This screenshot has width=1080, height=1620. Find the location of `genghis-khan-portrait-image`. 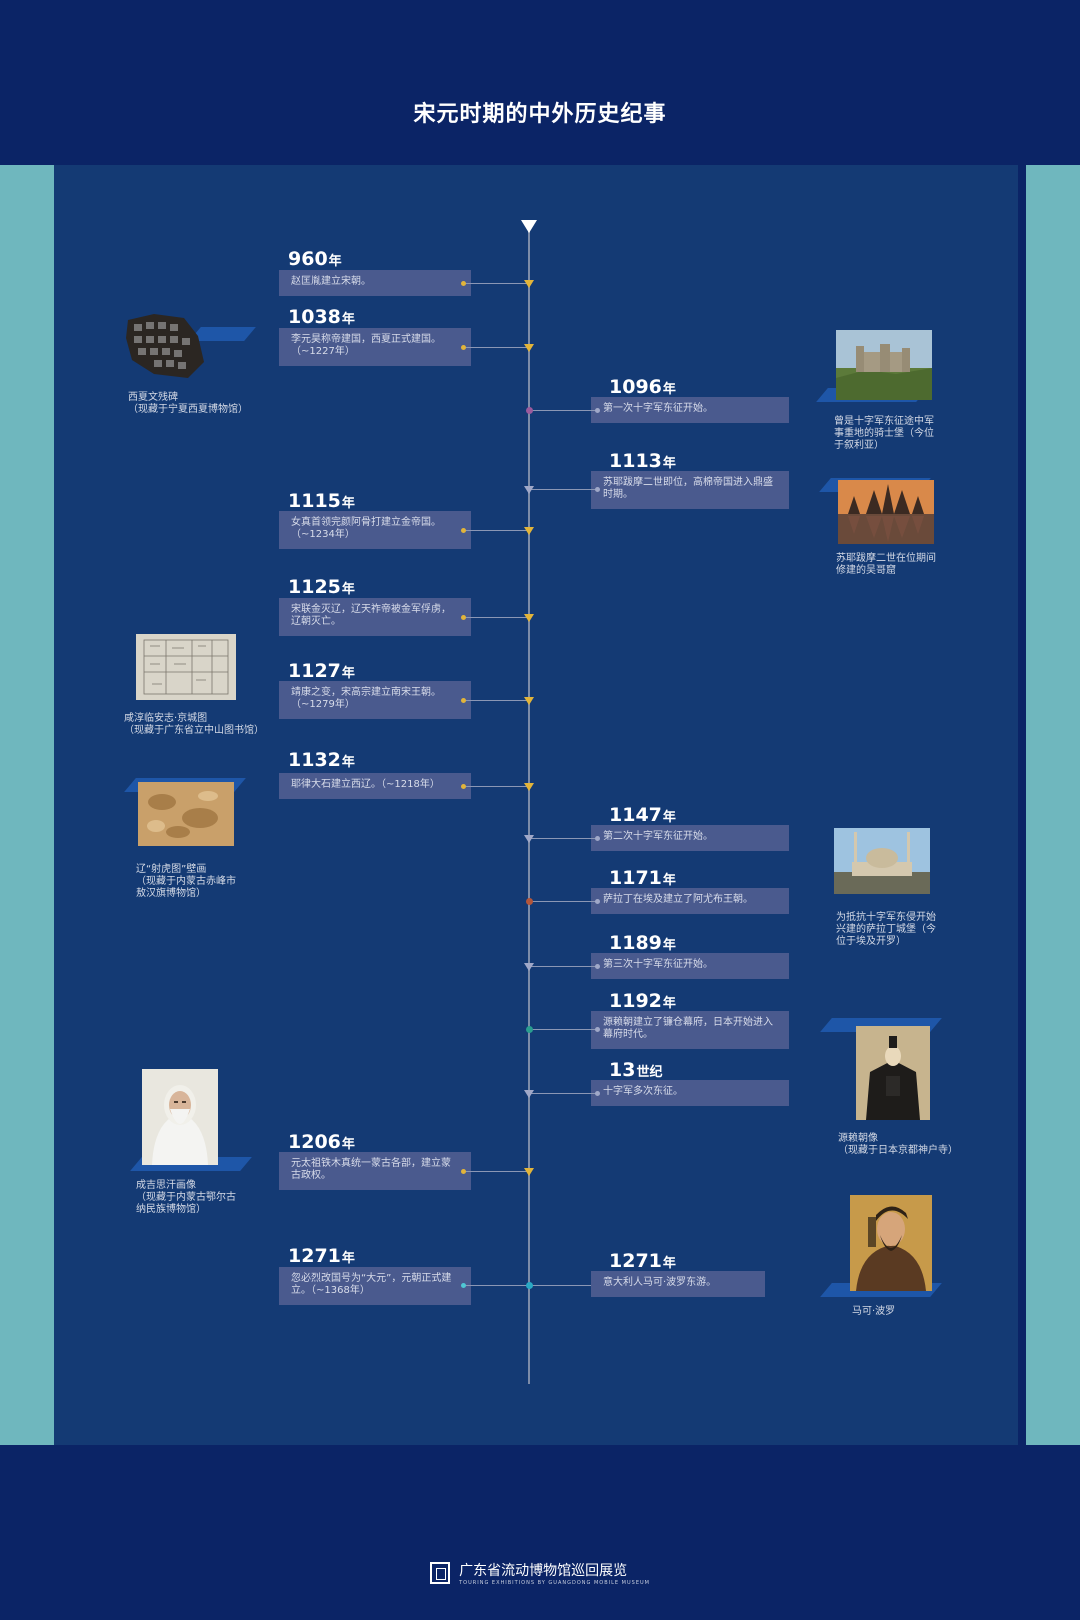

genghis-khan-portrait-image is located at coordinates (180, 1117).